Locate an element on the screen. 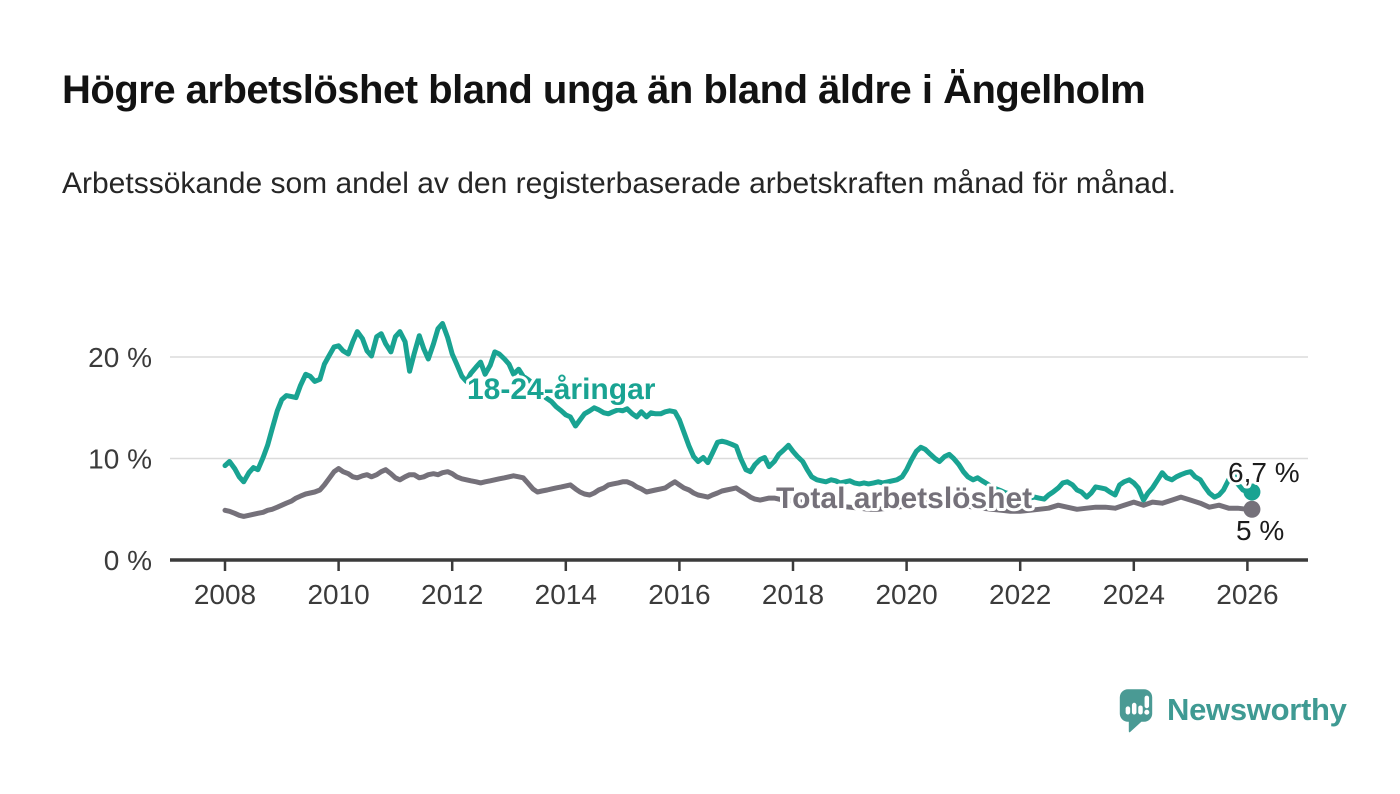  series-line-total is located at coordinates (738, 492).